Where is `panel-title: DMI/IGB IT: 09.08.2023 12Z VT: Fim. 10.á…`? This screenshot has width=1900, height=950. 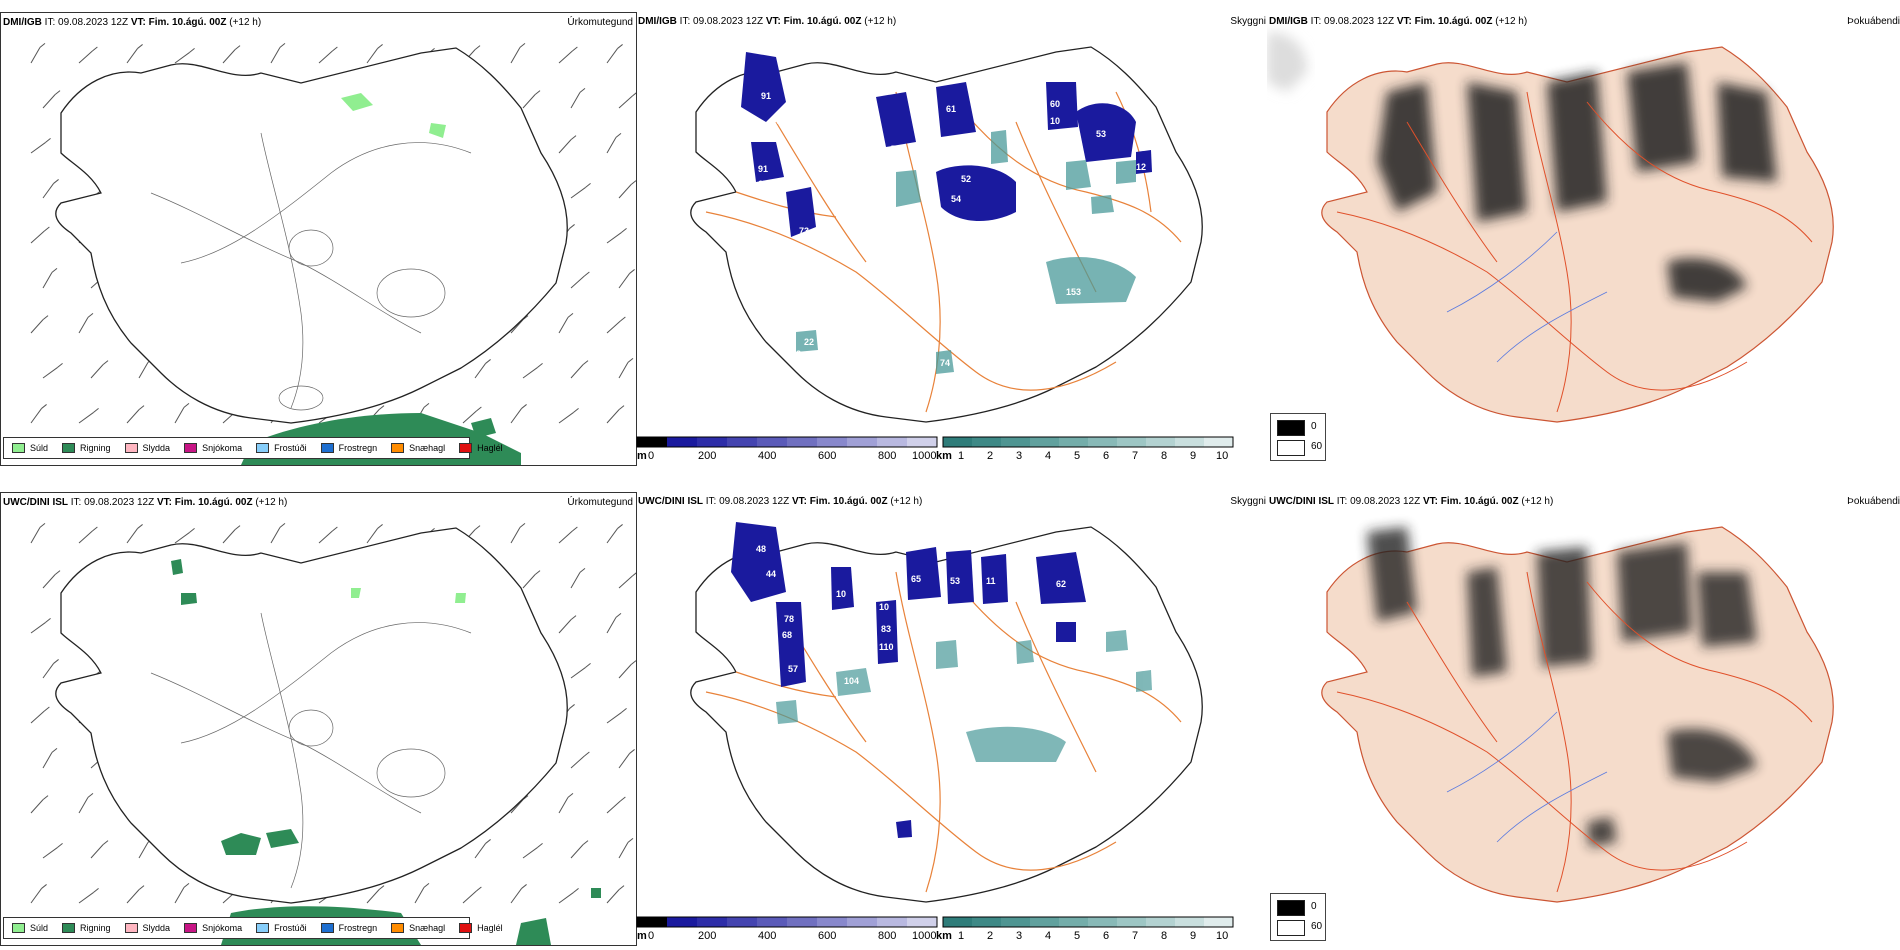 panel-title: DMI/IGB IT: 09.08.2023 12Z VT: Fim. 10.á… is located at coordinates (1398, 21).